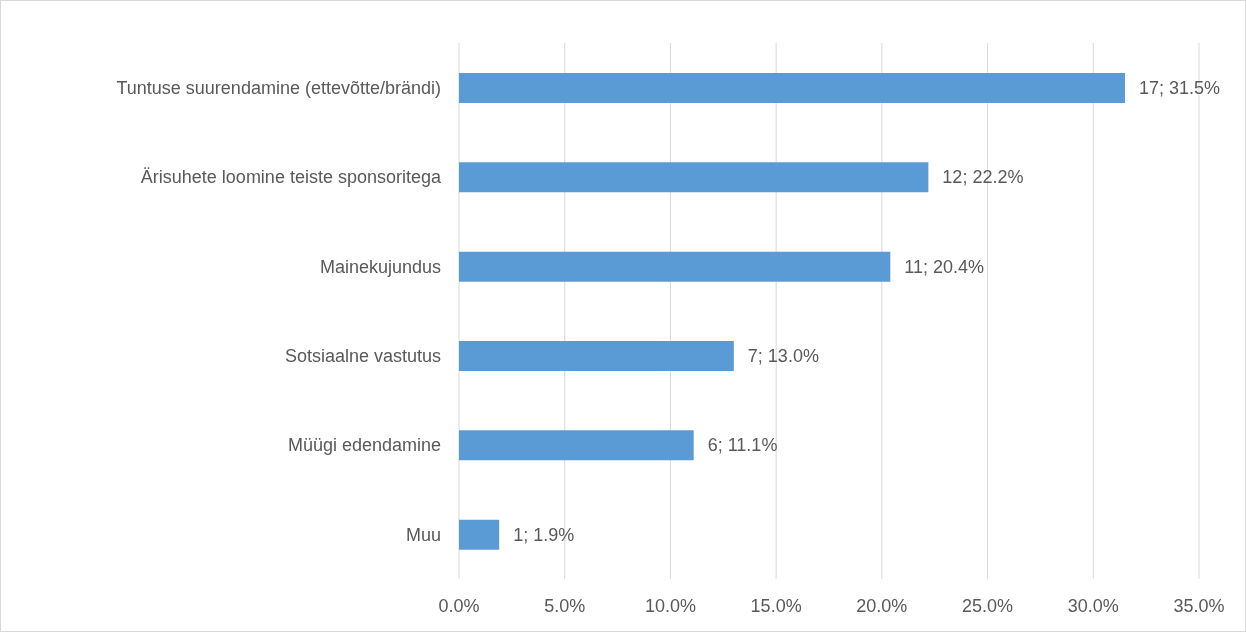 Image resolution: width=1246 pixels, height=632 pixels. Describe the element at coordinates (380, 266) in the screenshot. I see `y-tick-label: Mainekujundus` at that location.